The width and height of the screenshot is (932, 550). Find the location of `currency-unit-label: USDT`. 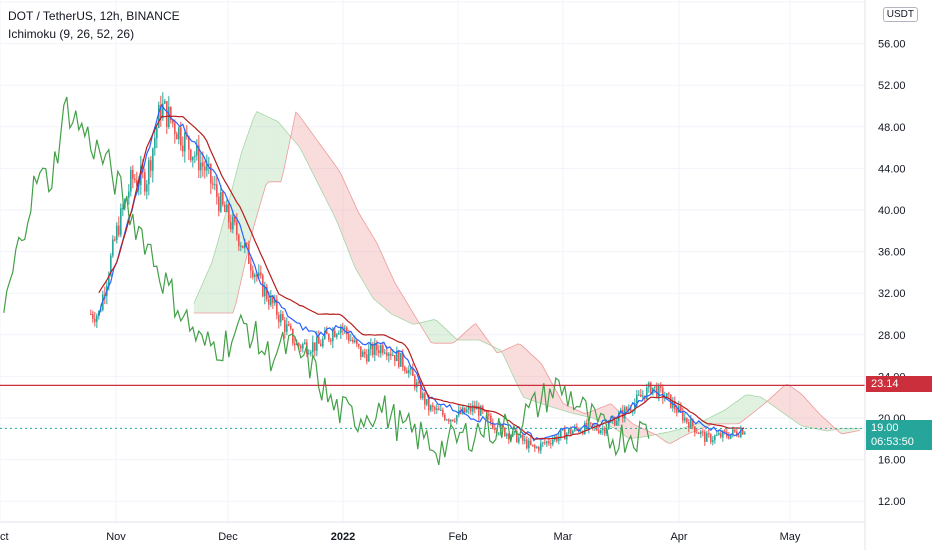

currency-unit-label: USDT is located at coordinates (900, 14).